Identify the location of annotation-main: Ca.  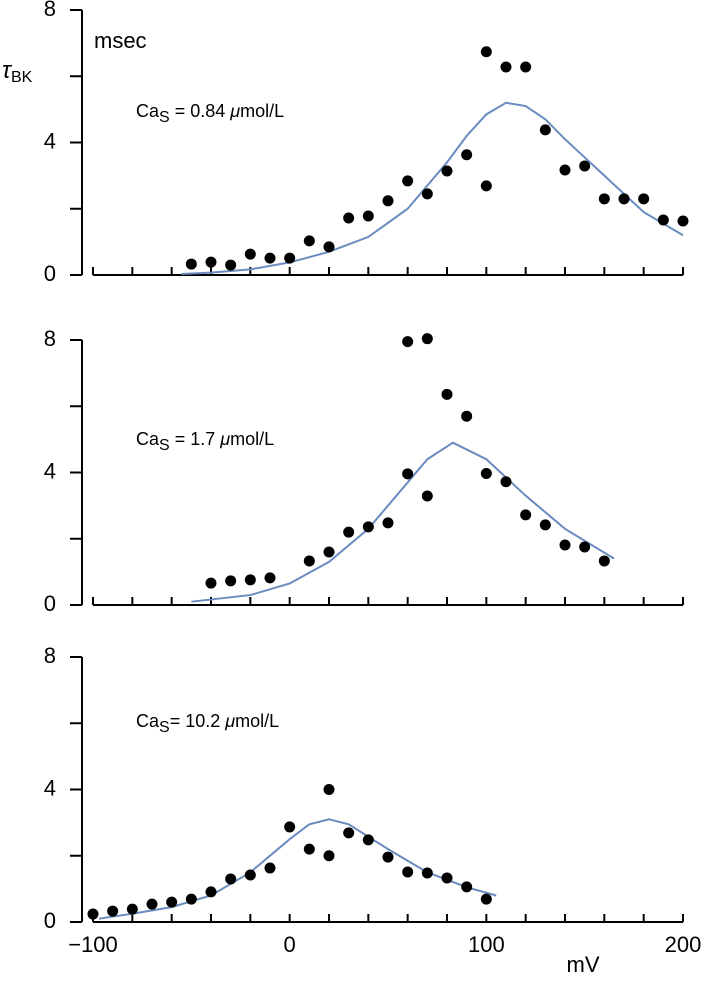
(148, 439).